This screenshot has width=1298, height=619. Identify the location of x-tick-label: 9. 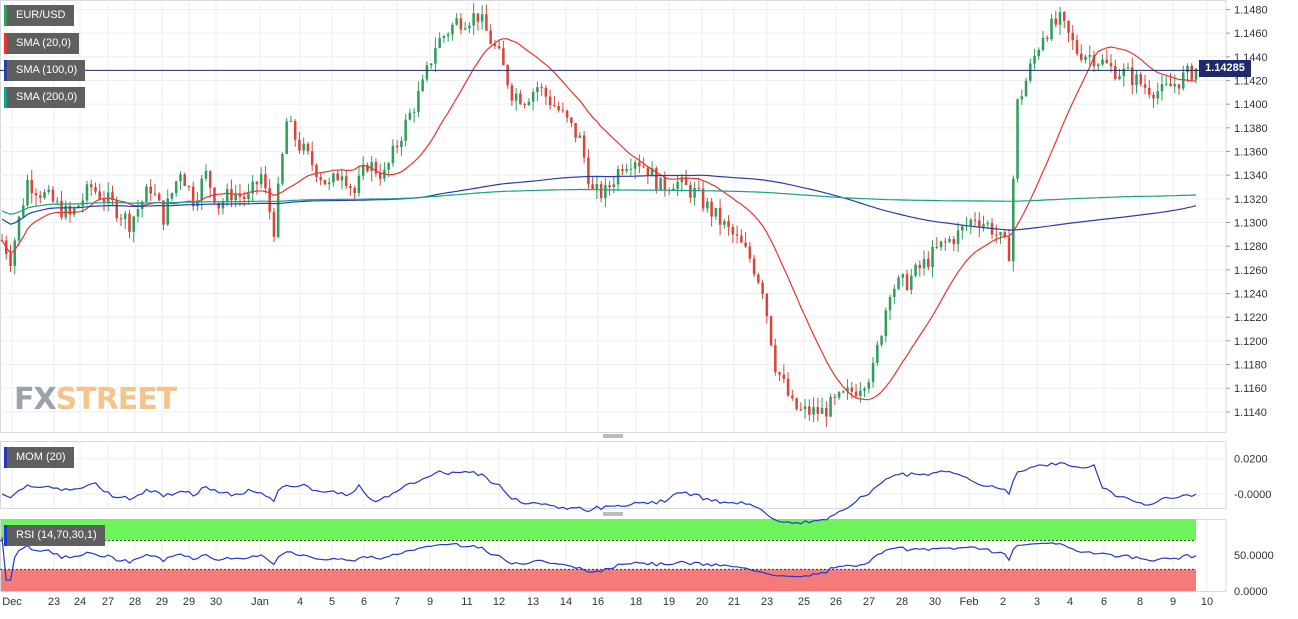
(430, 602).